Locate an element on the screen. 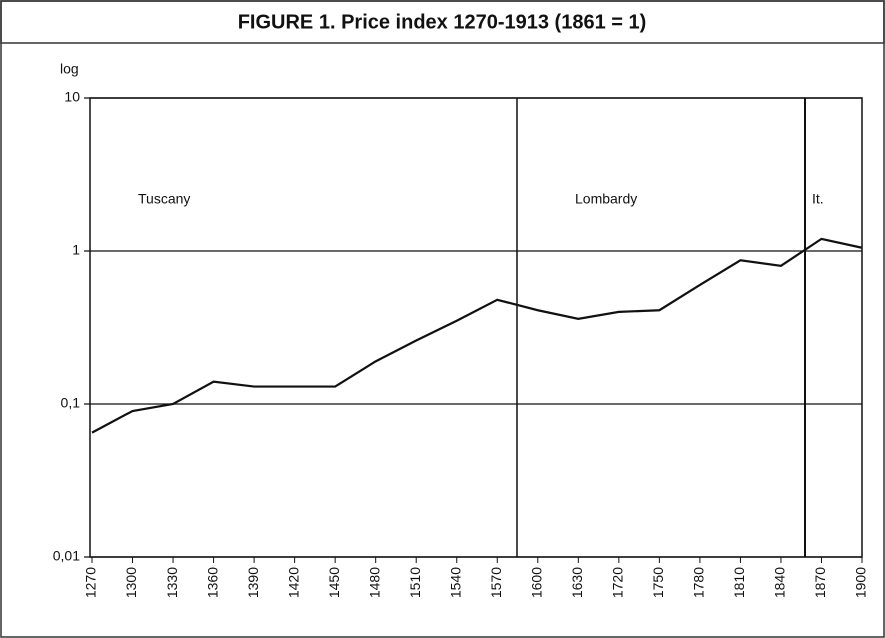 The image size is (885, 638). region-label: Tuscany is located at coordinates (164, 199).